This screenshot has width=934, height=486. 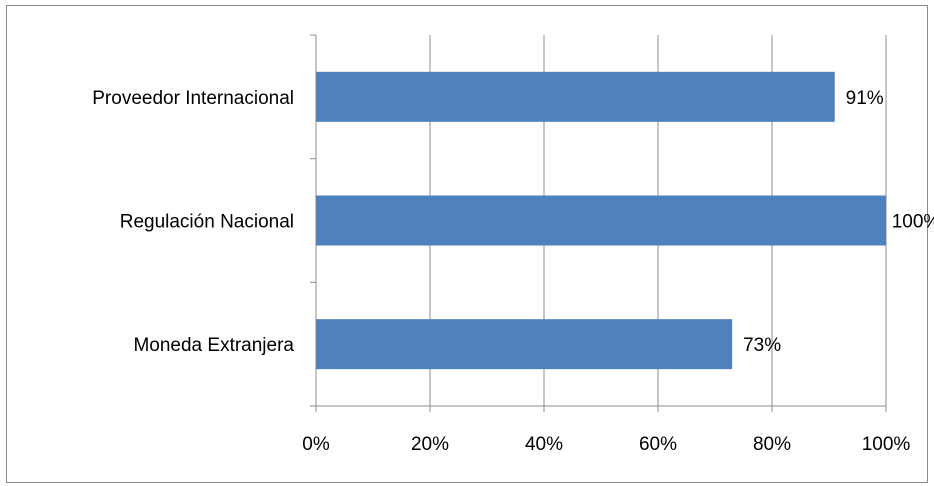 What do you see at coordinates (193, 98) in the screenshot?
I see `category-label: Proveedor Internacional` at bounding box center [193, 98].